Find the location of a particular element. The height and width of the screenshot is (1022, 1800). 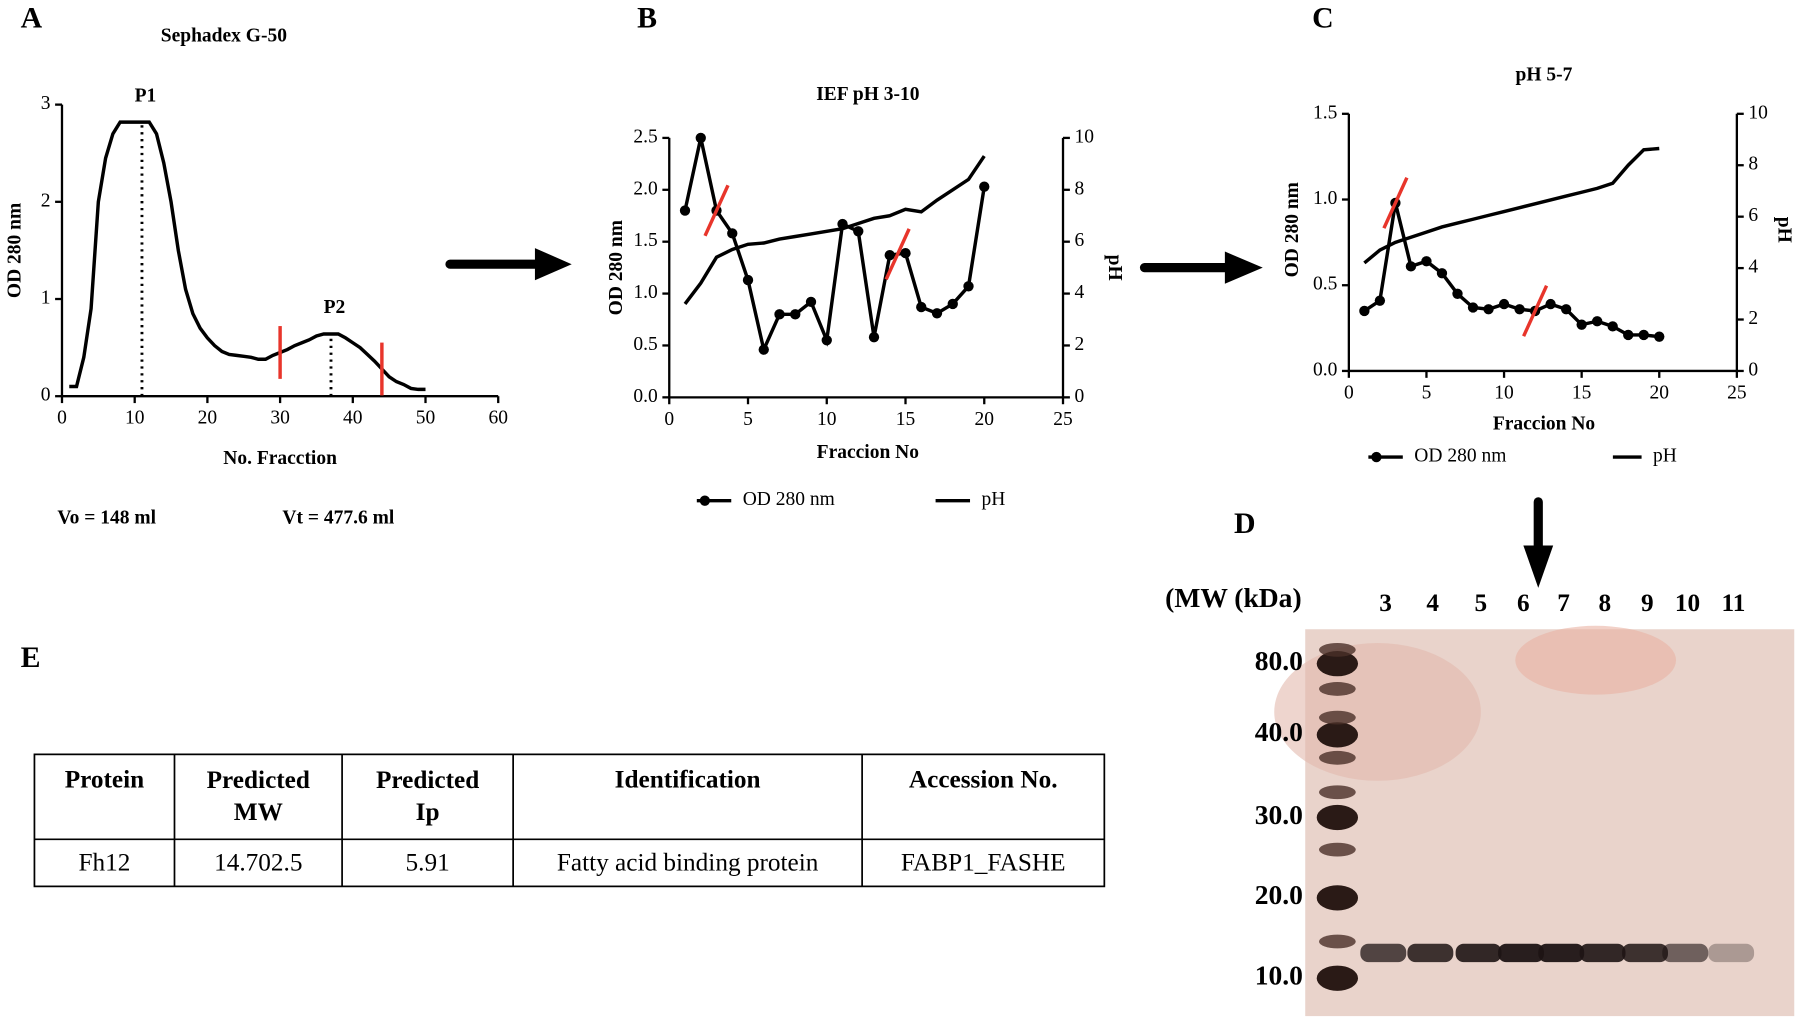

y2-tick-label: 8 is located at coordinates (1753, 164).